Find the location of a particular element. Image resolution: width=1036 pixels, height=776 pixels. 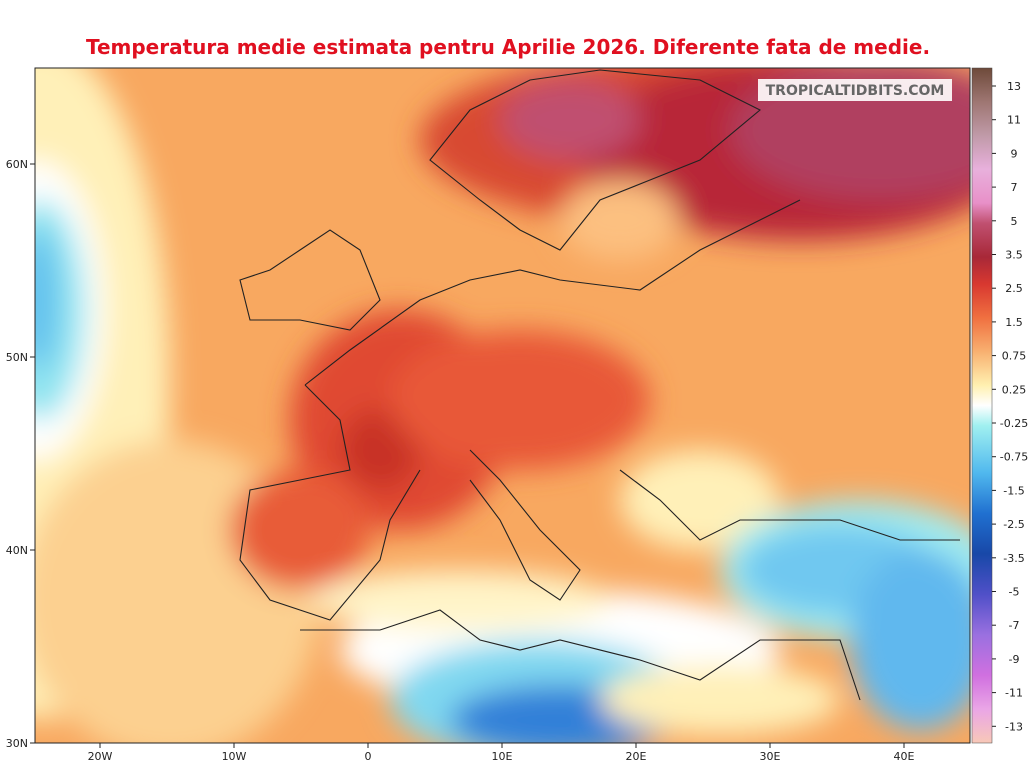

lat-label: 40N is located at coordinates (17, 550).